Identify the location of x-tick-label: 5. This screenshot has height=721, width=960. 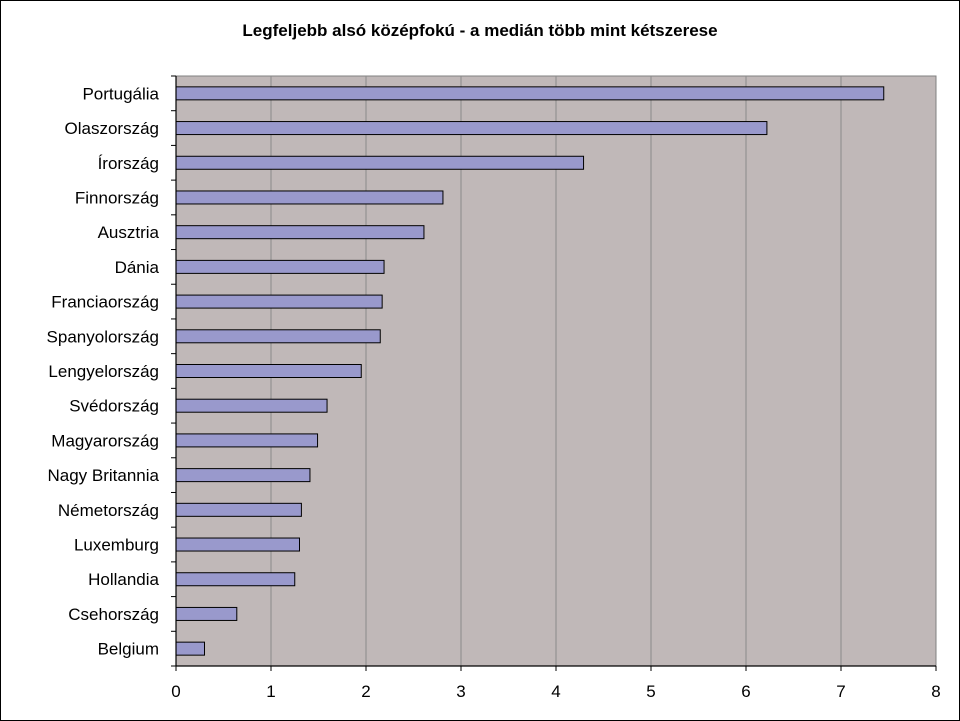
(650, 691).